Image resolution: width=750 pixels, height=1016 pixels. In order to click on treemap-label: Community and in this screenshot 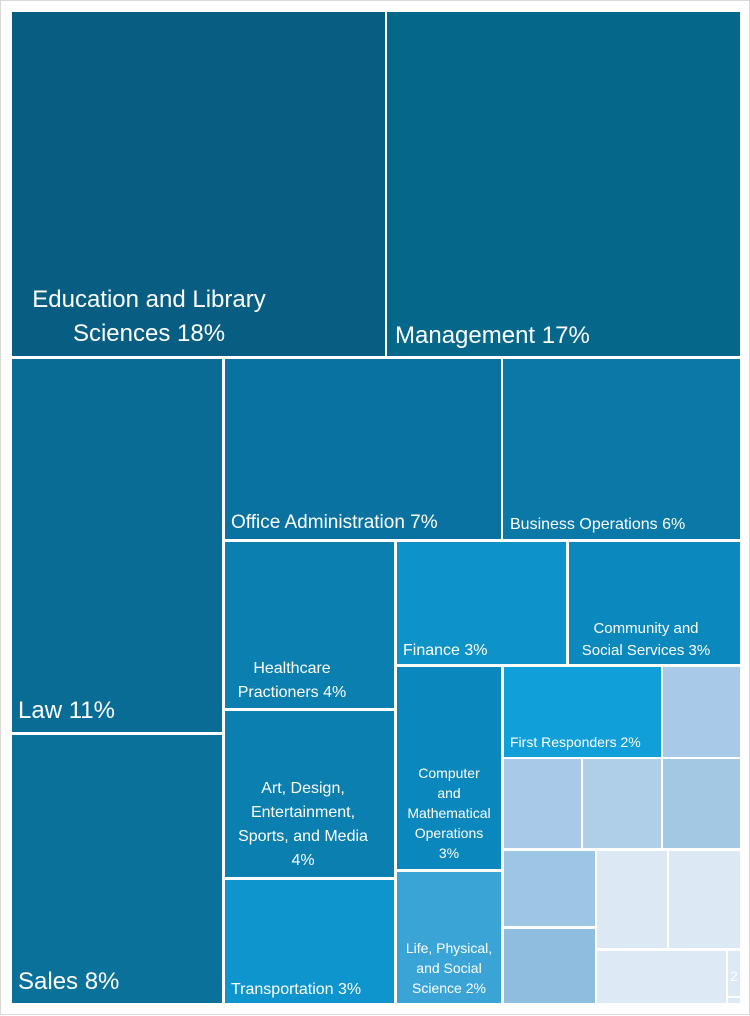, I will do `click(645, 628)`.